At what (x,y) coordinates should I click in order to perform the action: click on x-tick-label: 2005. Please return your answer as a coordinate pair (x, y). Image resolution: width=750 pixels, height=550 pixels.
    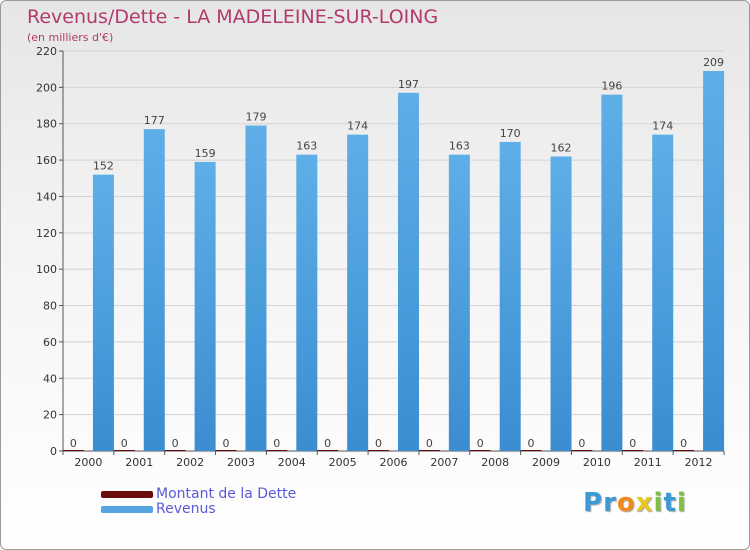
    Looking at the image, I should click on (343, 462).